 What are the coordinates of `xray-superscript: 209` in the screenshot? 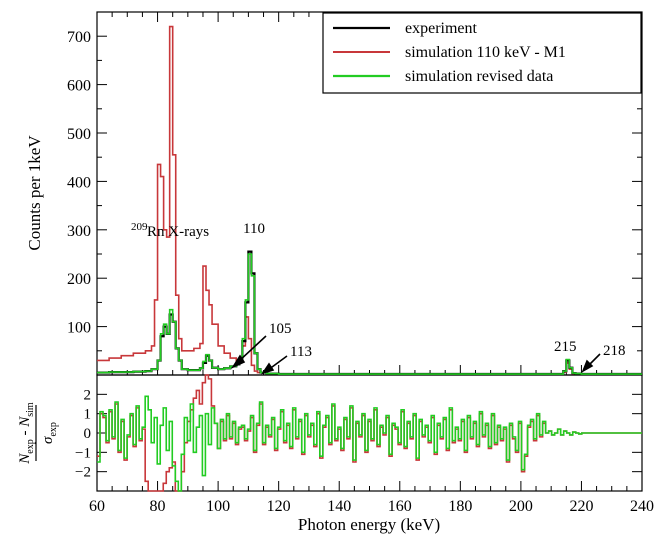 It's located at (139, 227).